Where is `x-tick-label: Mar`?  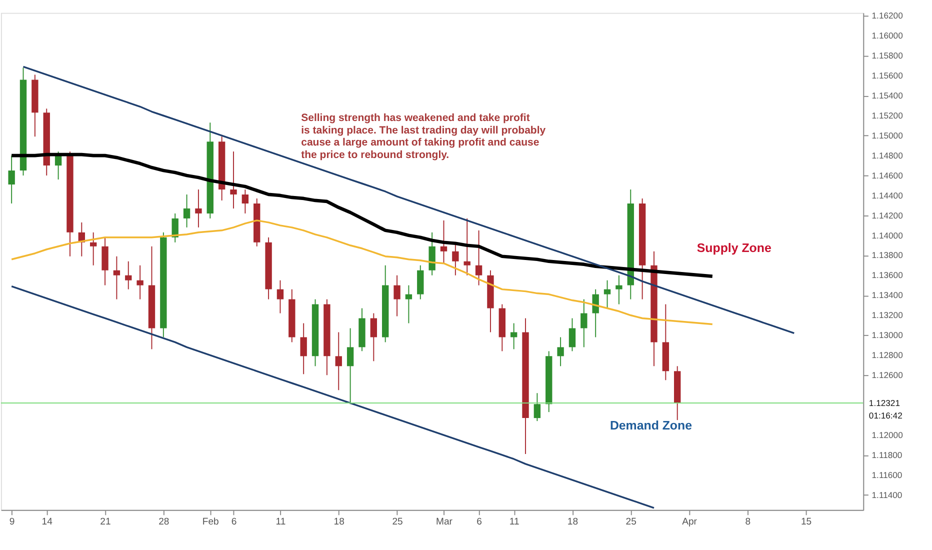 x-tick-label: Mar is located at coordinates (445, 522).